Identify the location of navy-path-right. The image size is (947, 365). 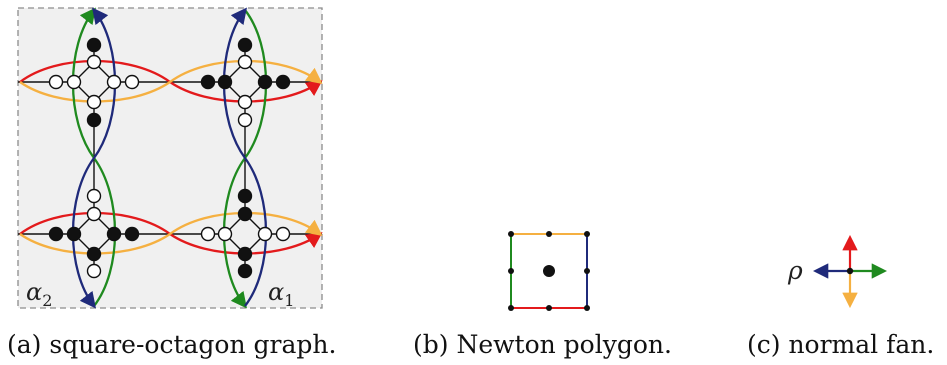
(245, 157).